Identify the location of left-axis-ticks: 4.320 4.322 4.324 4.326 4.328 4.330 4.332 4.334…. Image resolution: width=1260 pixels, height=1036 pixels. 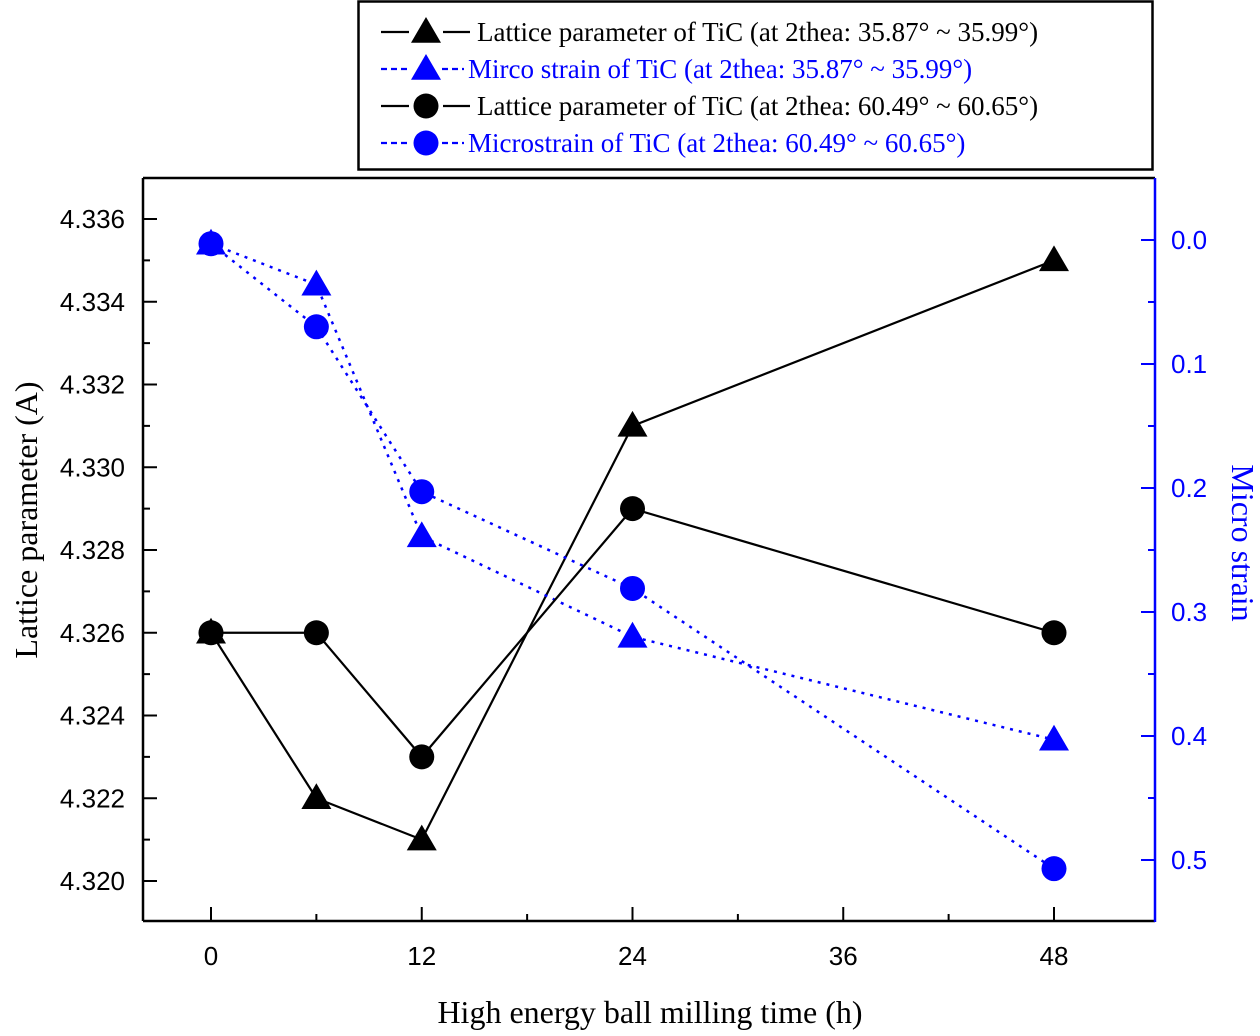
(108, 550).